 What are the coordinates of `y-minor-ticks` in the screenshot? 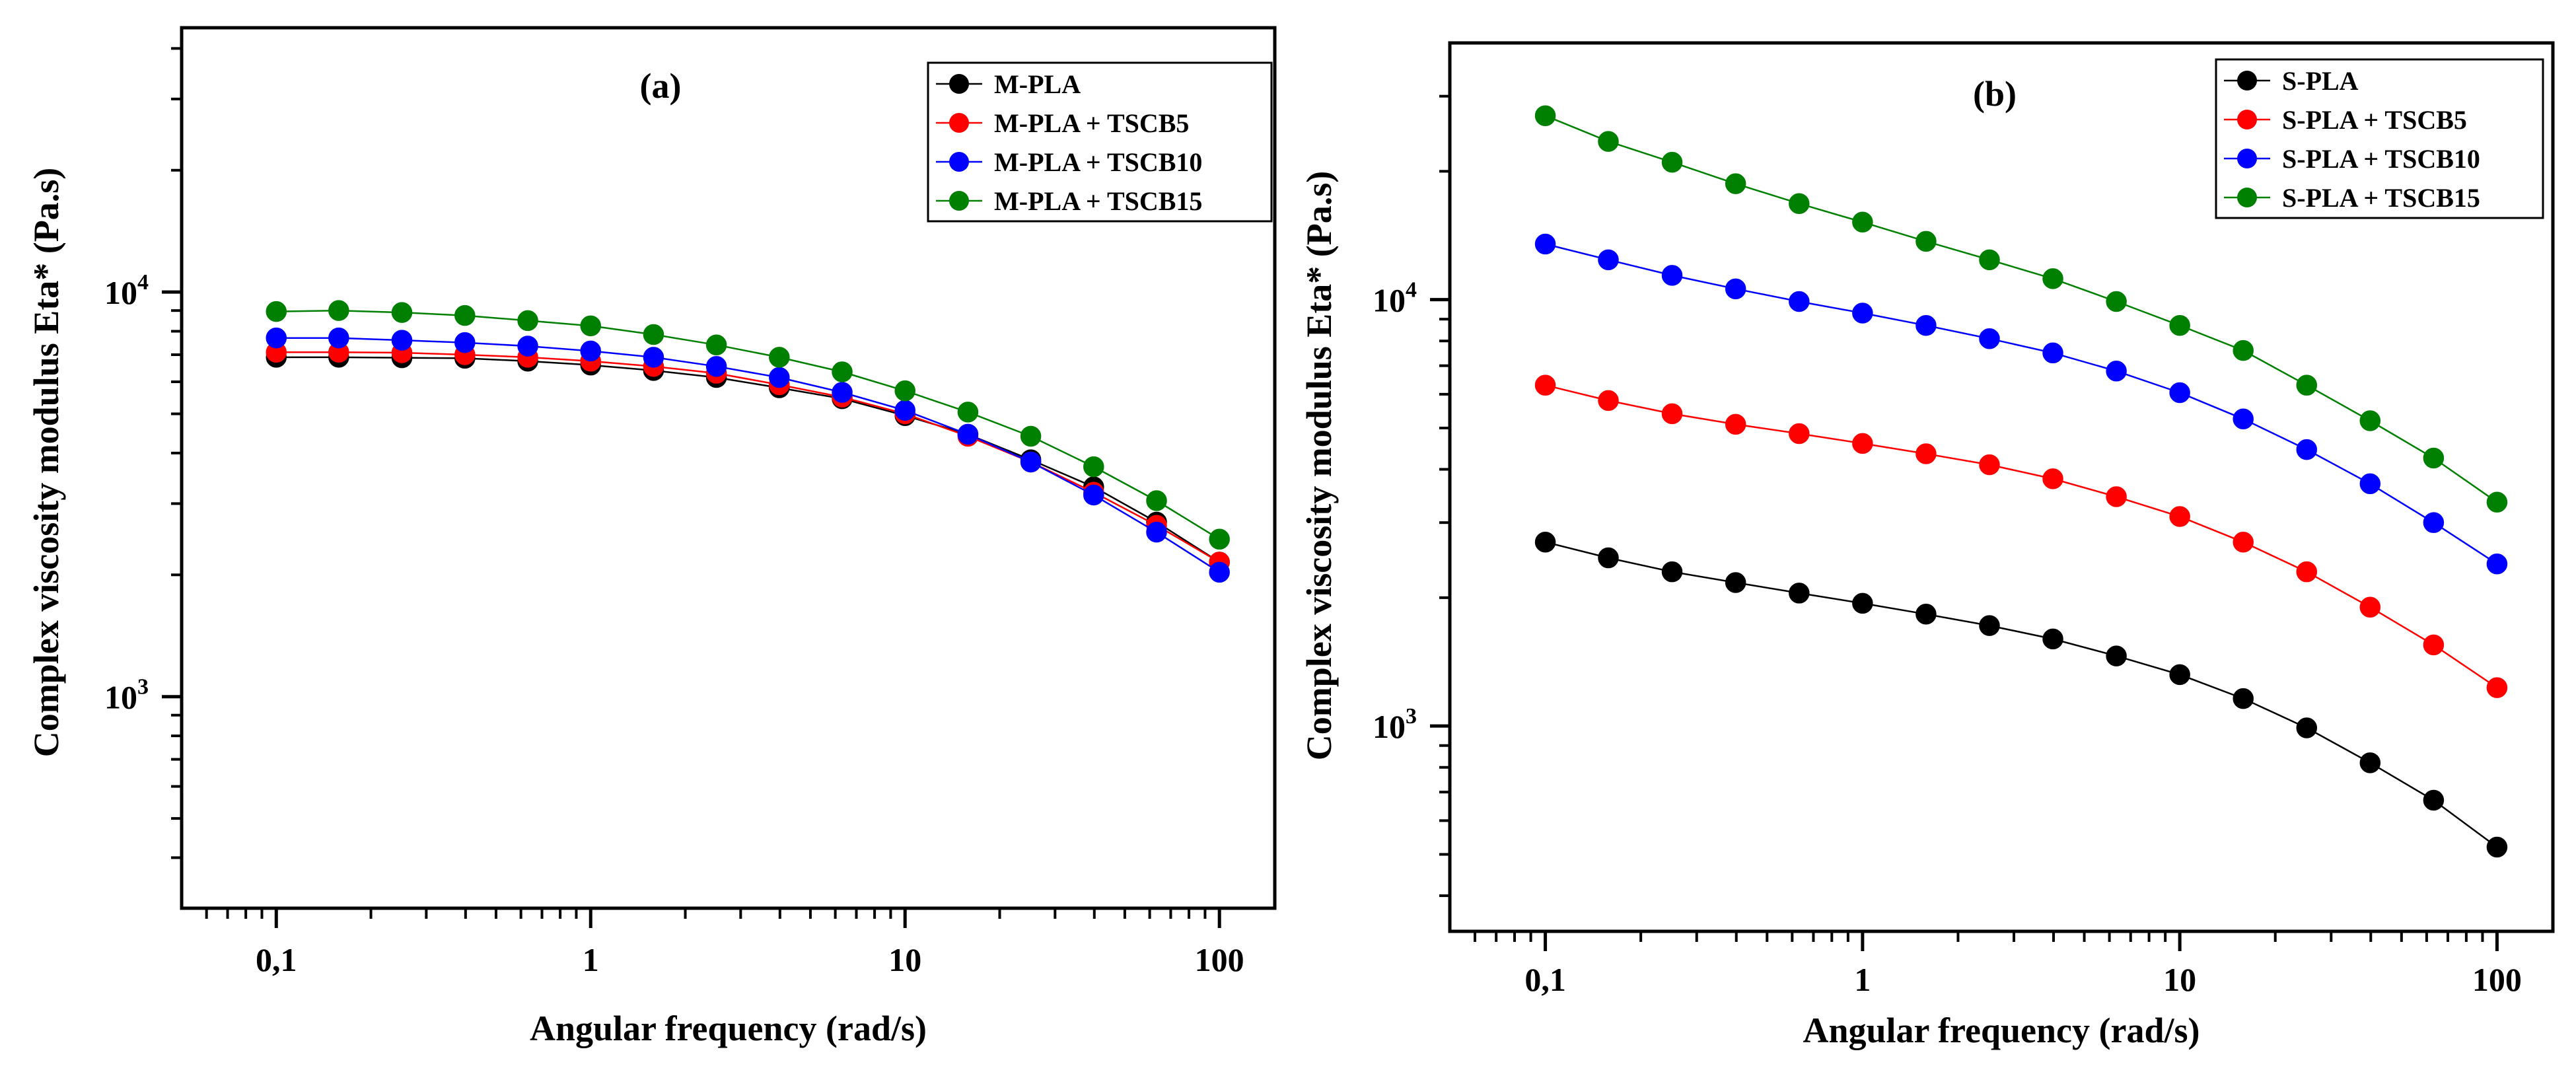 It's located at (1445, 496).